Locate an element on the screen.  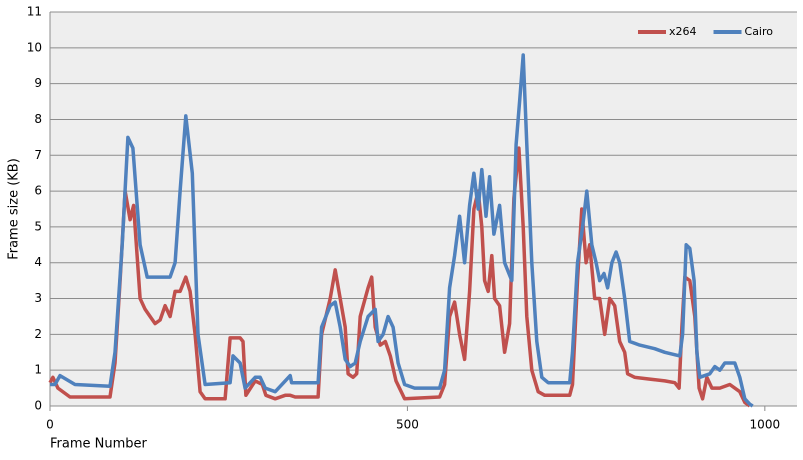
x-tick-label: 500 is located at coordinates (407, 425).